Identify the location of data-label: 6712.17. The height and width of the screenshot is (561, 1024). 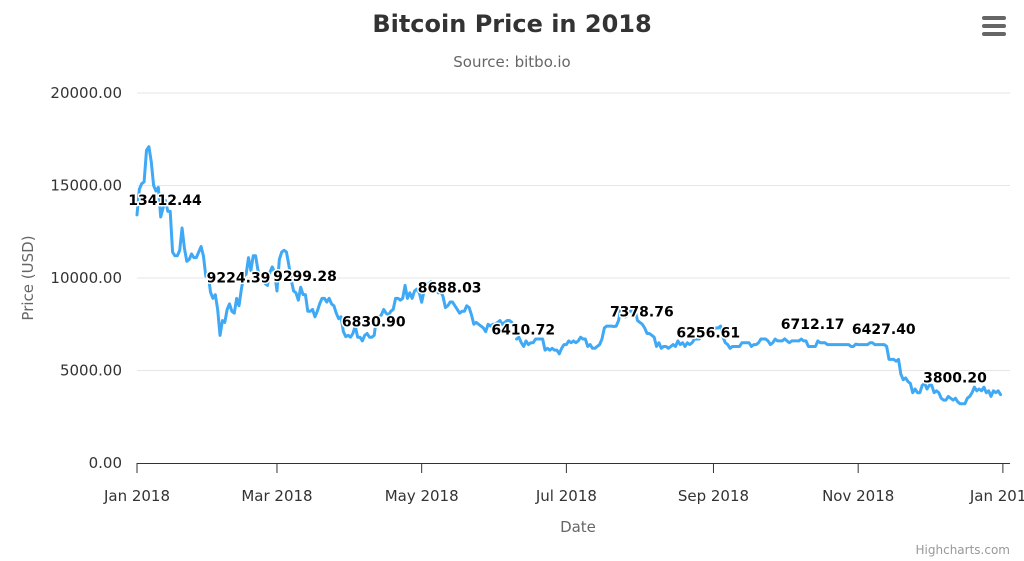
(813, 325).